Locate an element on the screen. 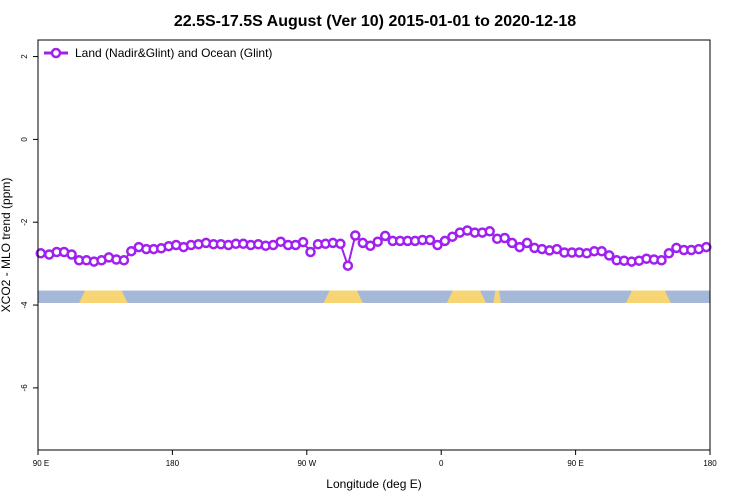 This screenshot has height=500, width=750. y-axis-ticks: 2 0 -2 -4 -6 is located at coordinates (29, 223).